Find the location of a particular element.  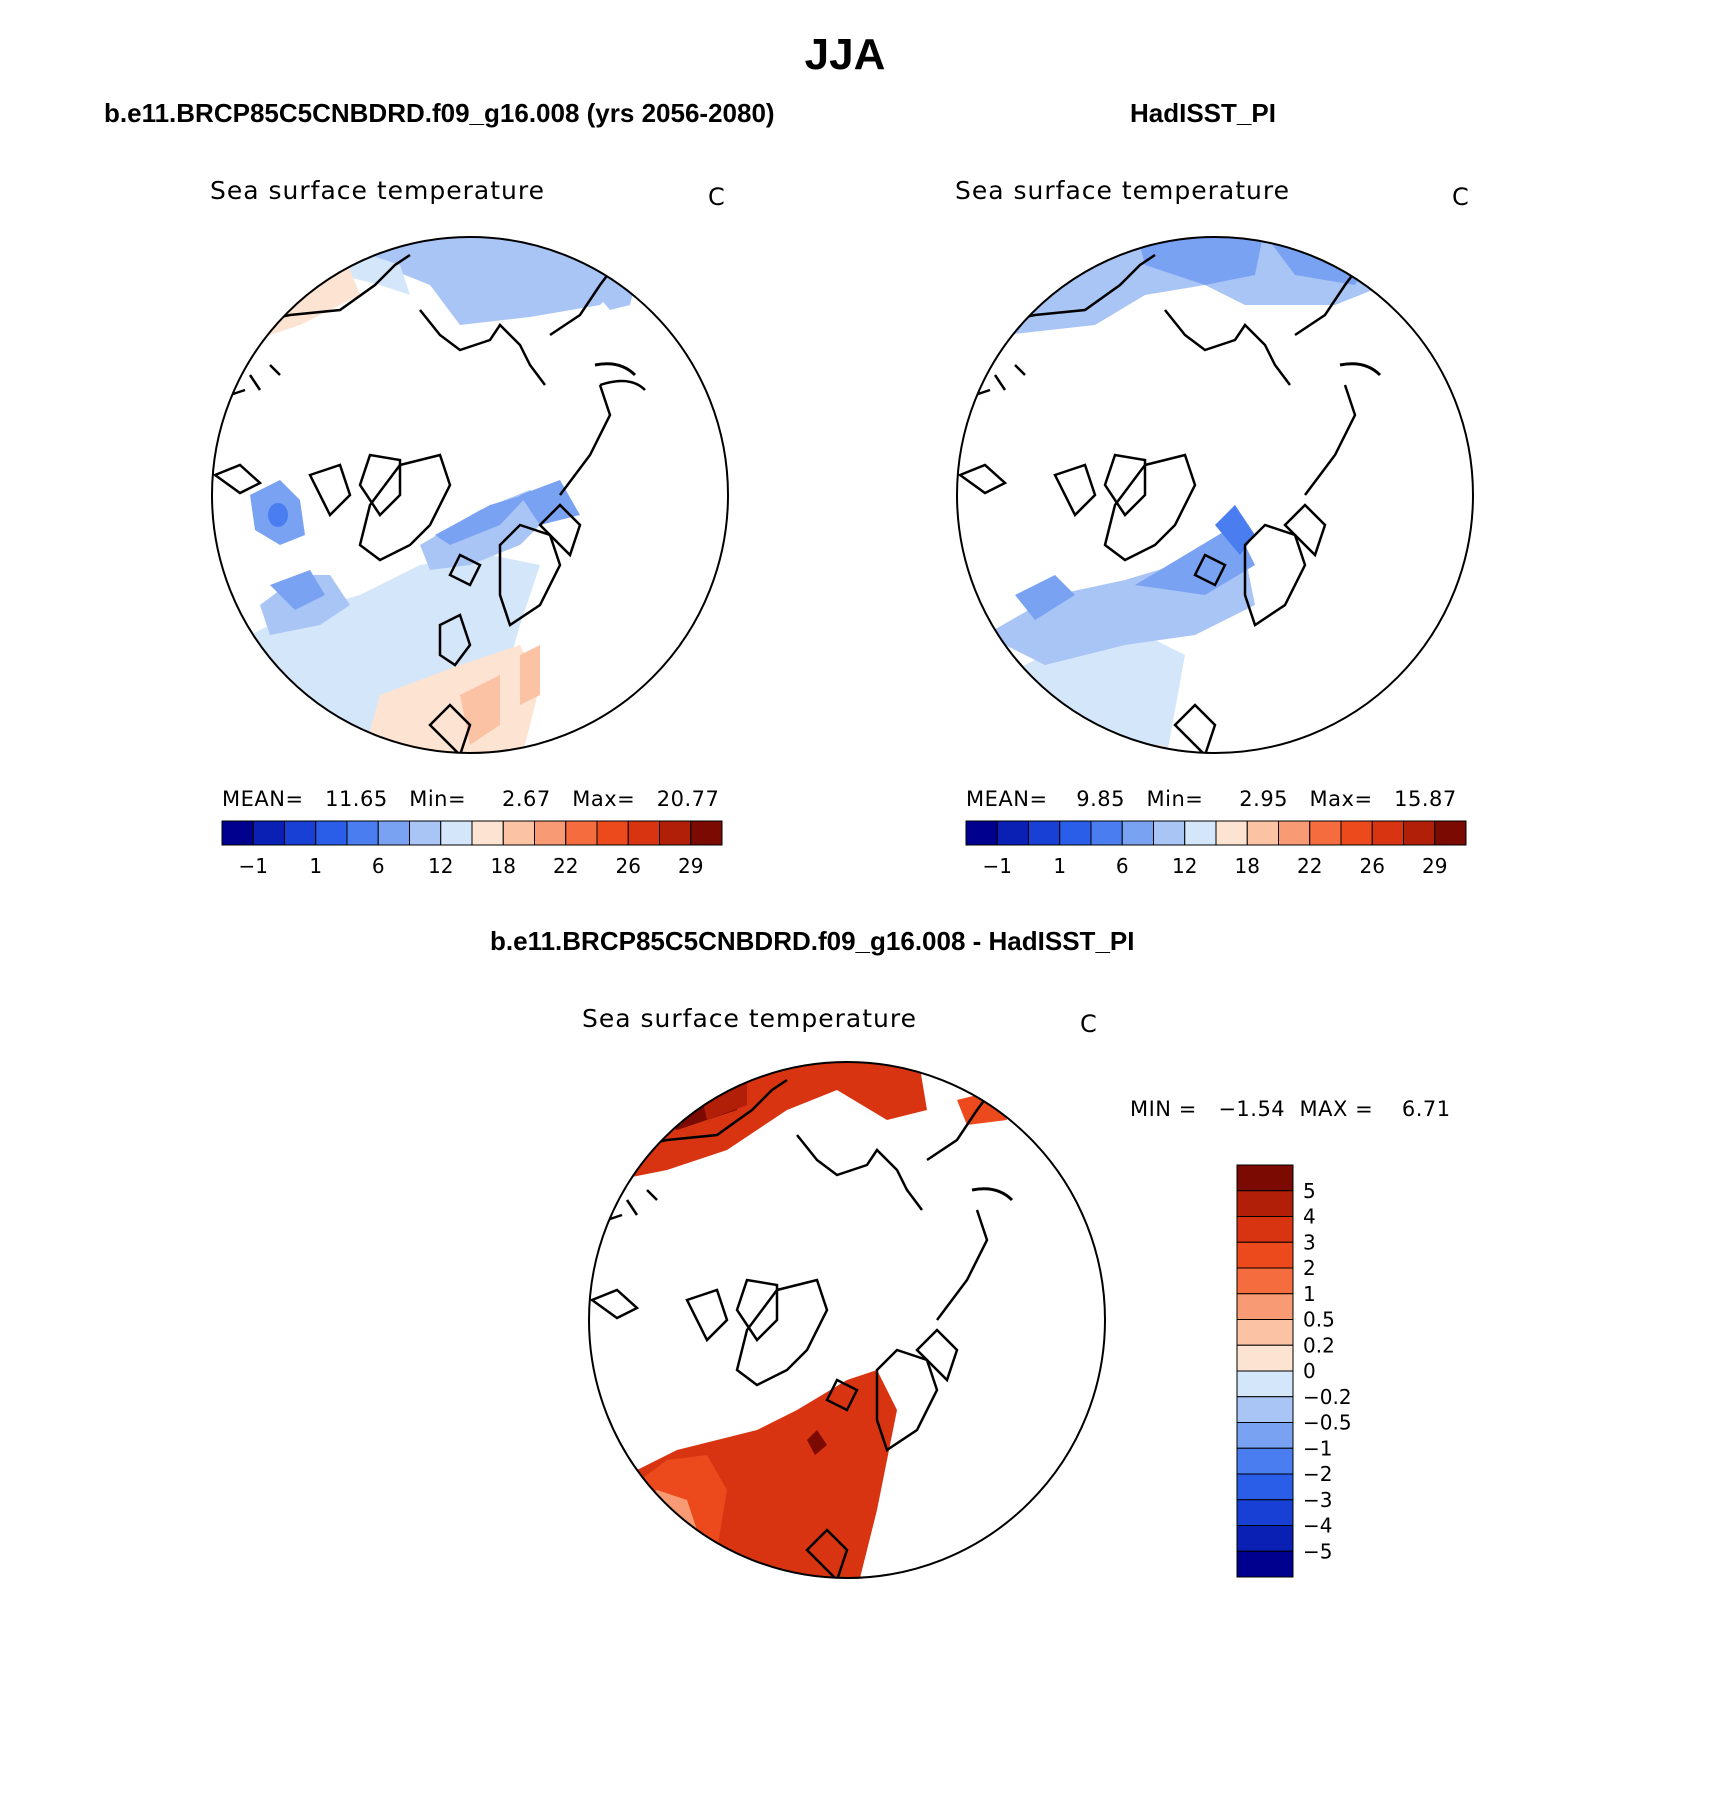

model-barents-sea is located at coordinates (550, 502).